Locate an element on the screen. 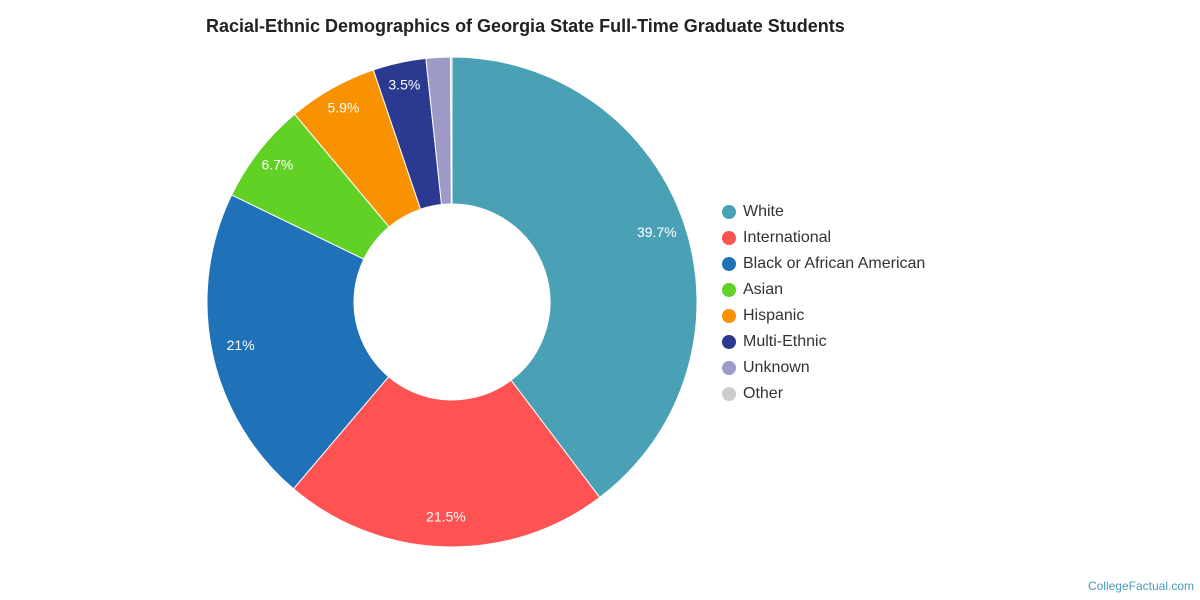  data-label: 21% is located at coordinates (241, 345).